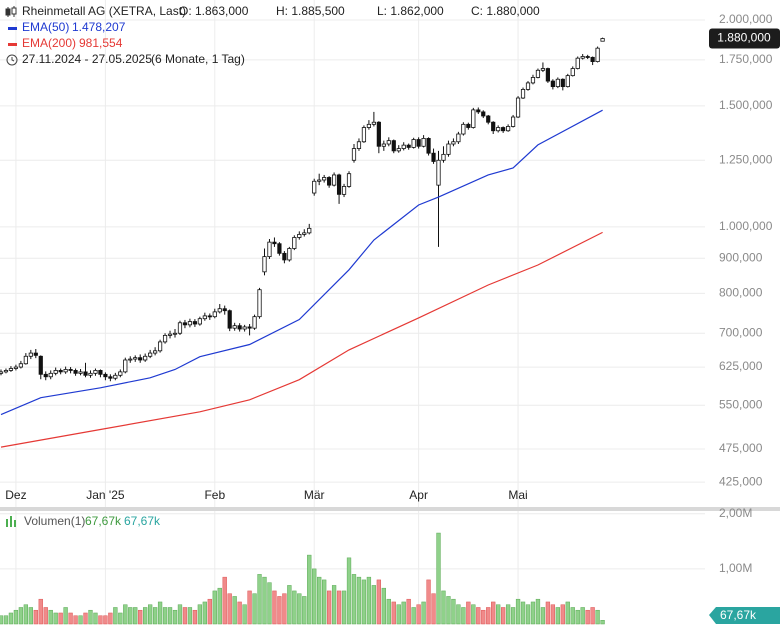 The width and height of the screenshot is (780, 630). What do you see at coordinates (103, 521) in the screenshot?
I see `volume-legend-value: 67,67k` at bounding box center [103, 521].